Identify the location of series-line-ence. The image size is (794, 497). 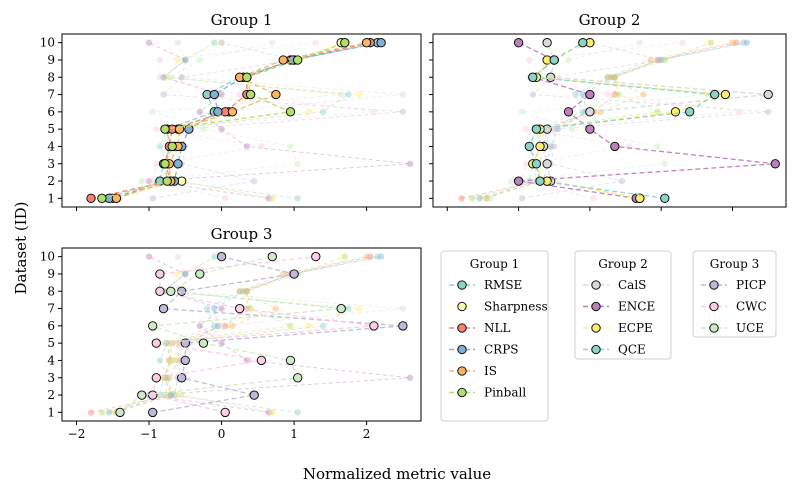
(279, 120).